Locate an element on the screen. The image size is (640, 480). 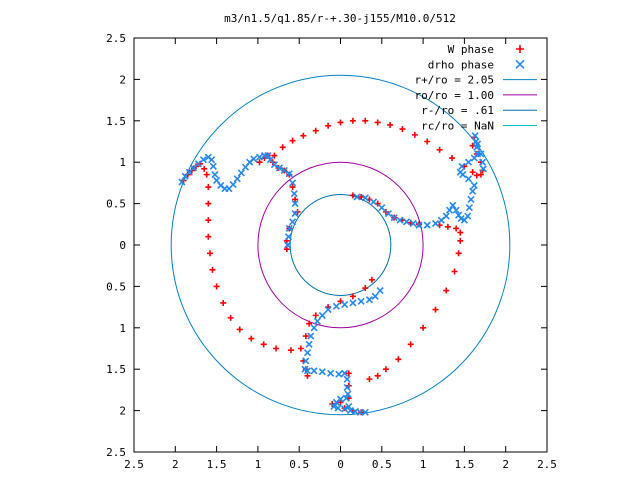
x-tick-label-10: 2.5 is located at coordinates (547, 464).